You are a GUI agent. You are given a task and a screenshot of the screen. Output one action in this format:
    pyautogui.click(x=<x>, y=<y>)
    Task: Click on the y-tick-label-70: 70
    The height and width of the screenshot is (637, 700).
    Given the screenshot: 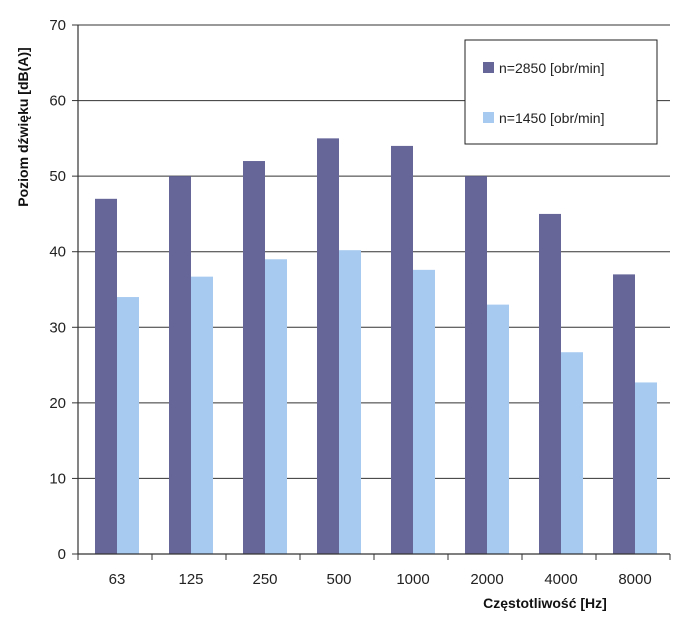 What is the action you would take?
    pyautogui.click(x=57, y=25)
    